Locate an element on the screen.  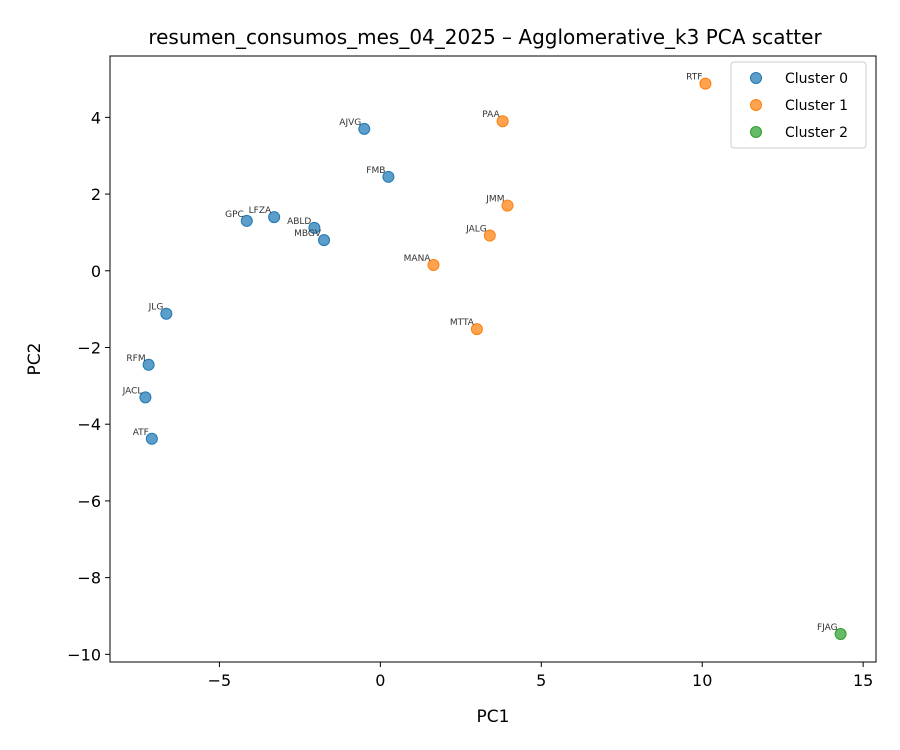
point-label: ABLD is located at coordinates (299, 222).